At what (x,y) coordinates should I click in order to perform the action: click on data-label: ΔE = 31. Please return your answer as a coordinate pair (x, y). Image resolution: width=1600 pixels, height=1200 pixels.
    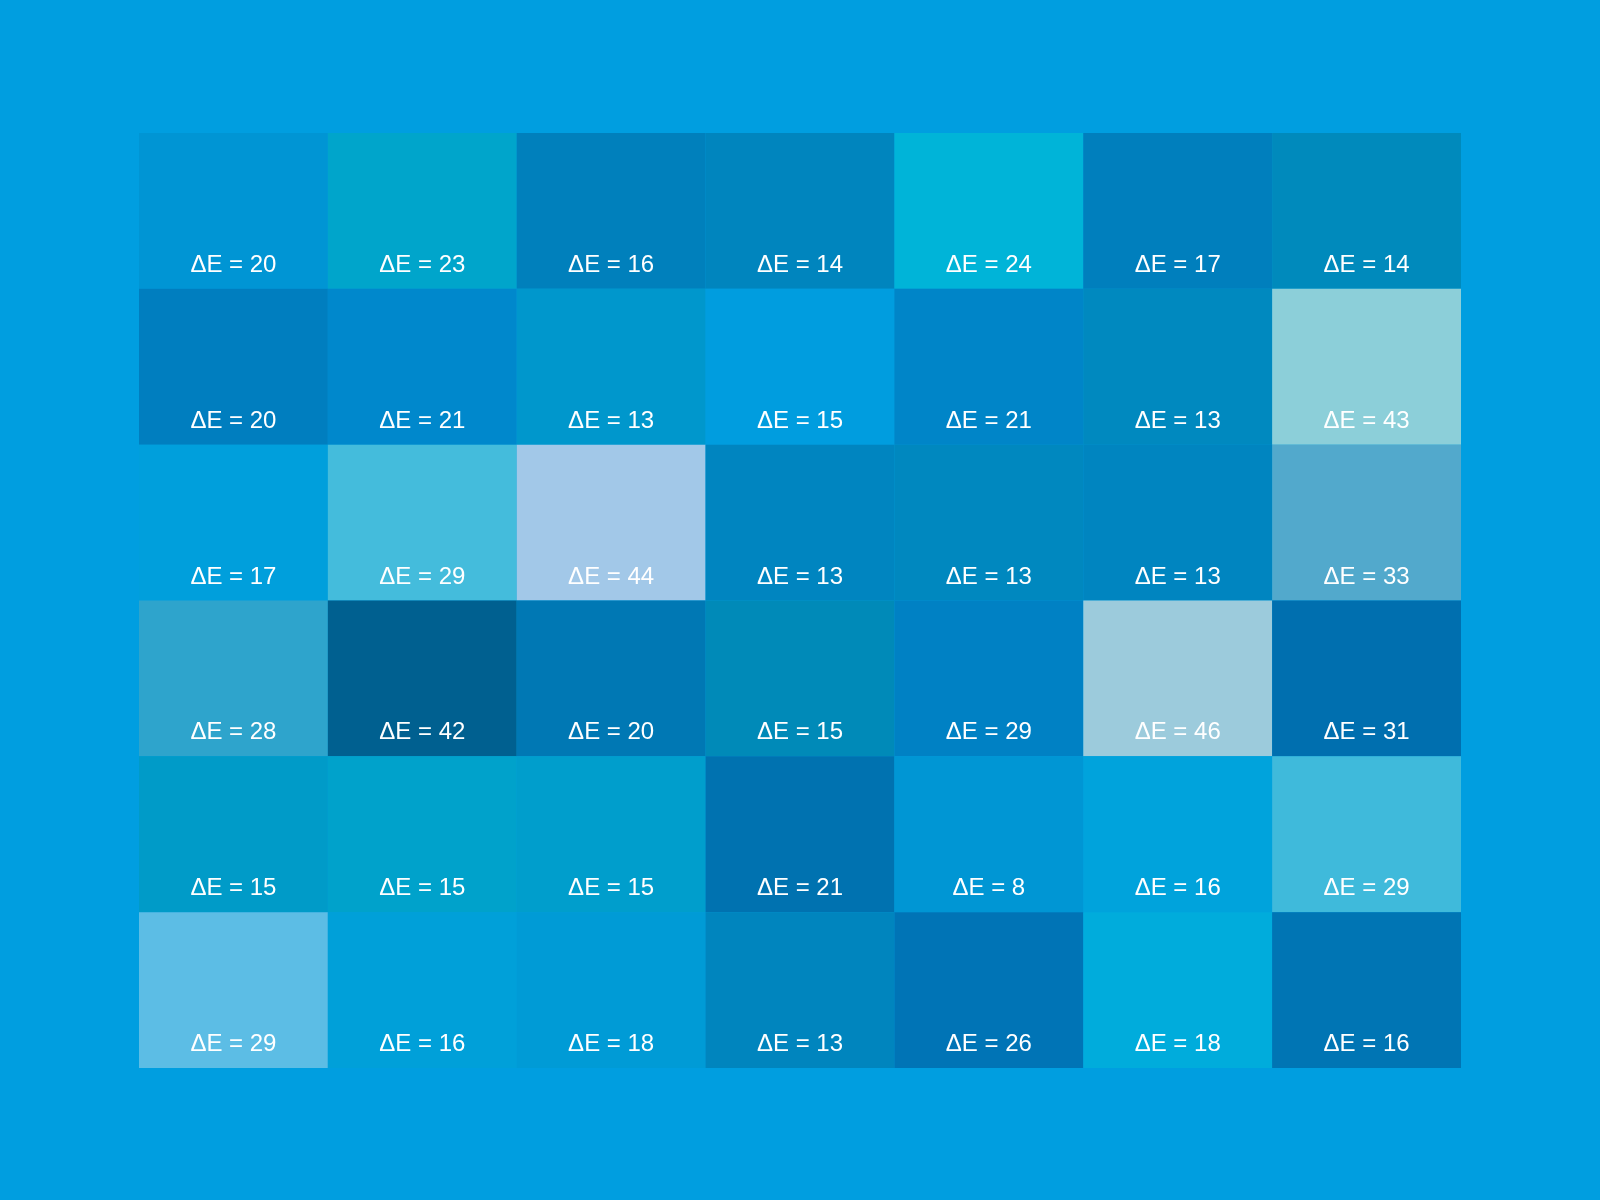
    Looking at the image, I should click on (1366, 731).